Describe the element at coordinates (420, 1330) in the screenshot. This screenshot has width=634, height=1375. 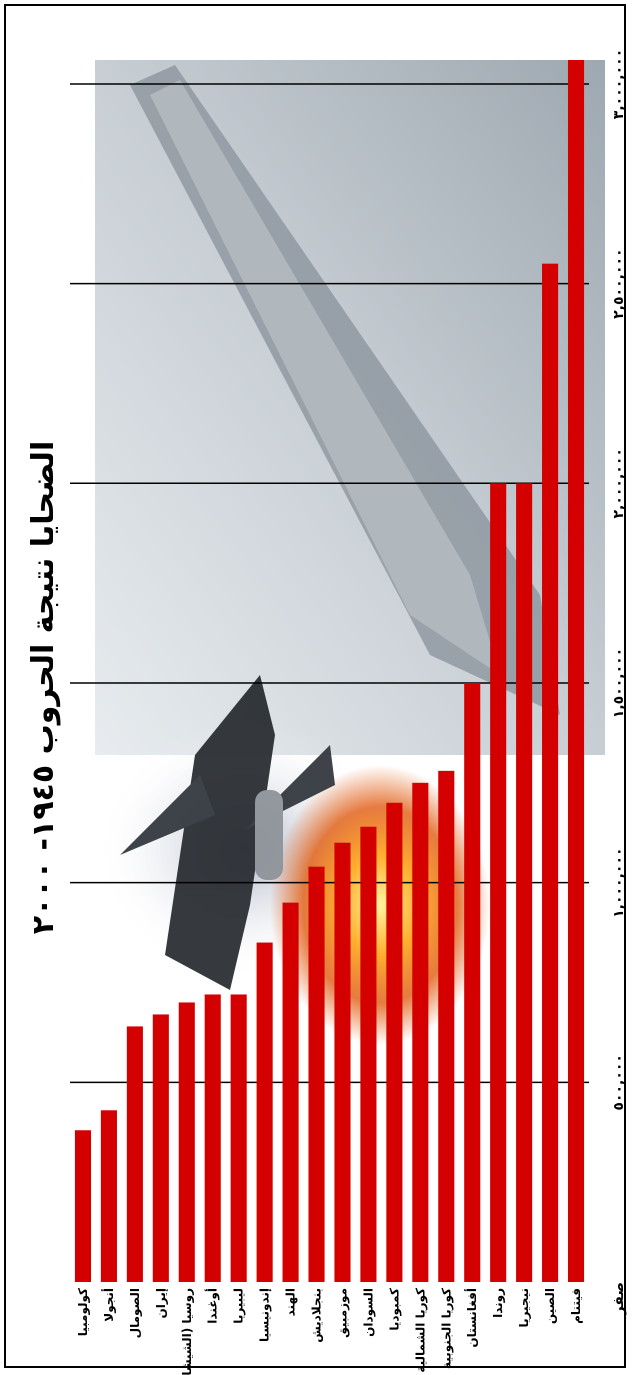
I see `category-label-13: كوريا الشمالية` at that location.